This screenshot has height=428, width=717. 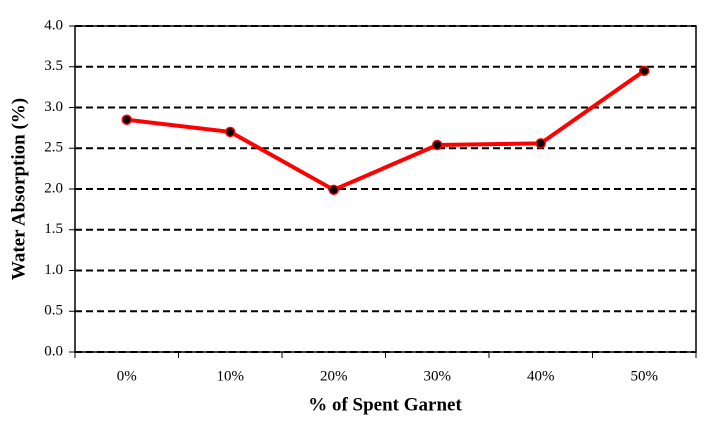 I want to click on x-tick-label: 30%, so click(x=438, y=376).